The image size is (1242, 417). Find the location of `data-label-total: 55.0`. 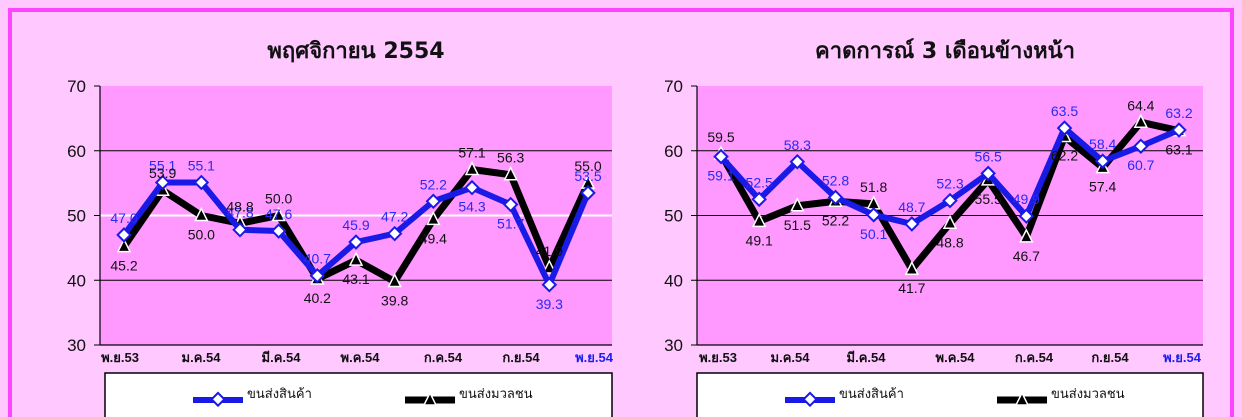

data-label-total: 55.0 is located at coordinates (587, 166).